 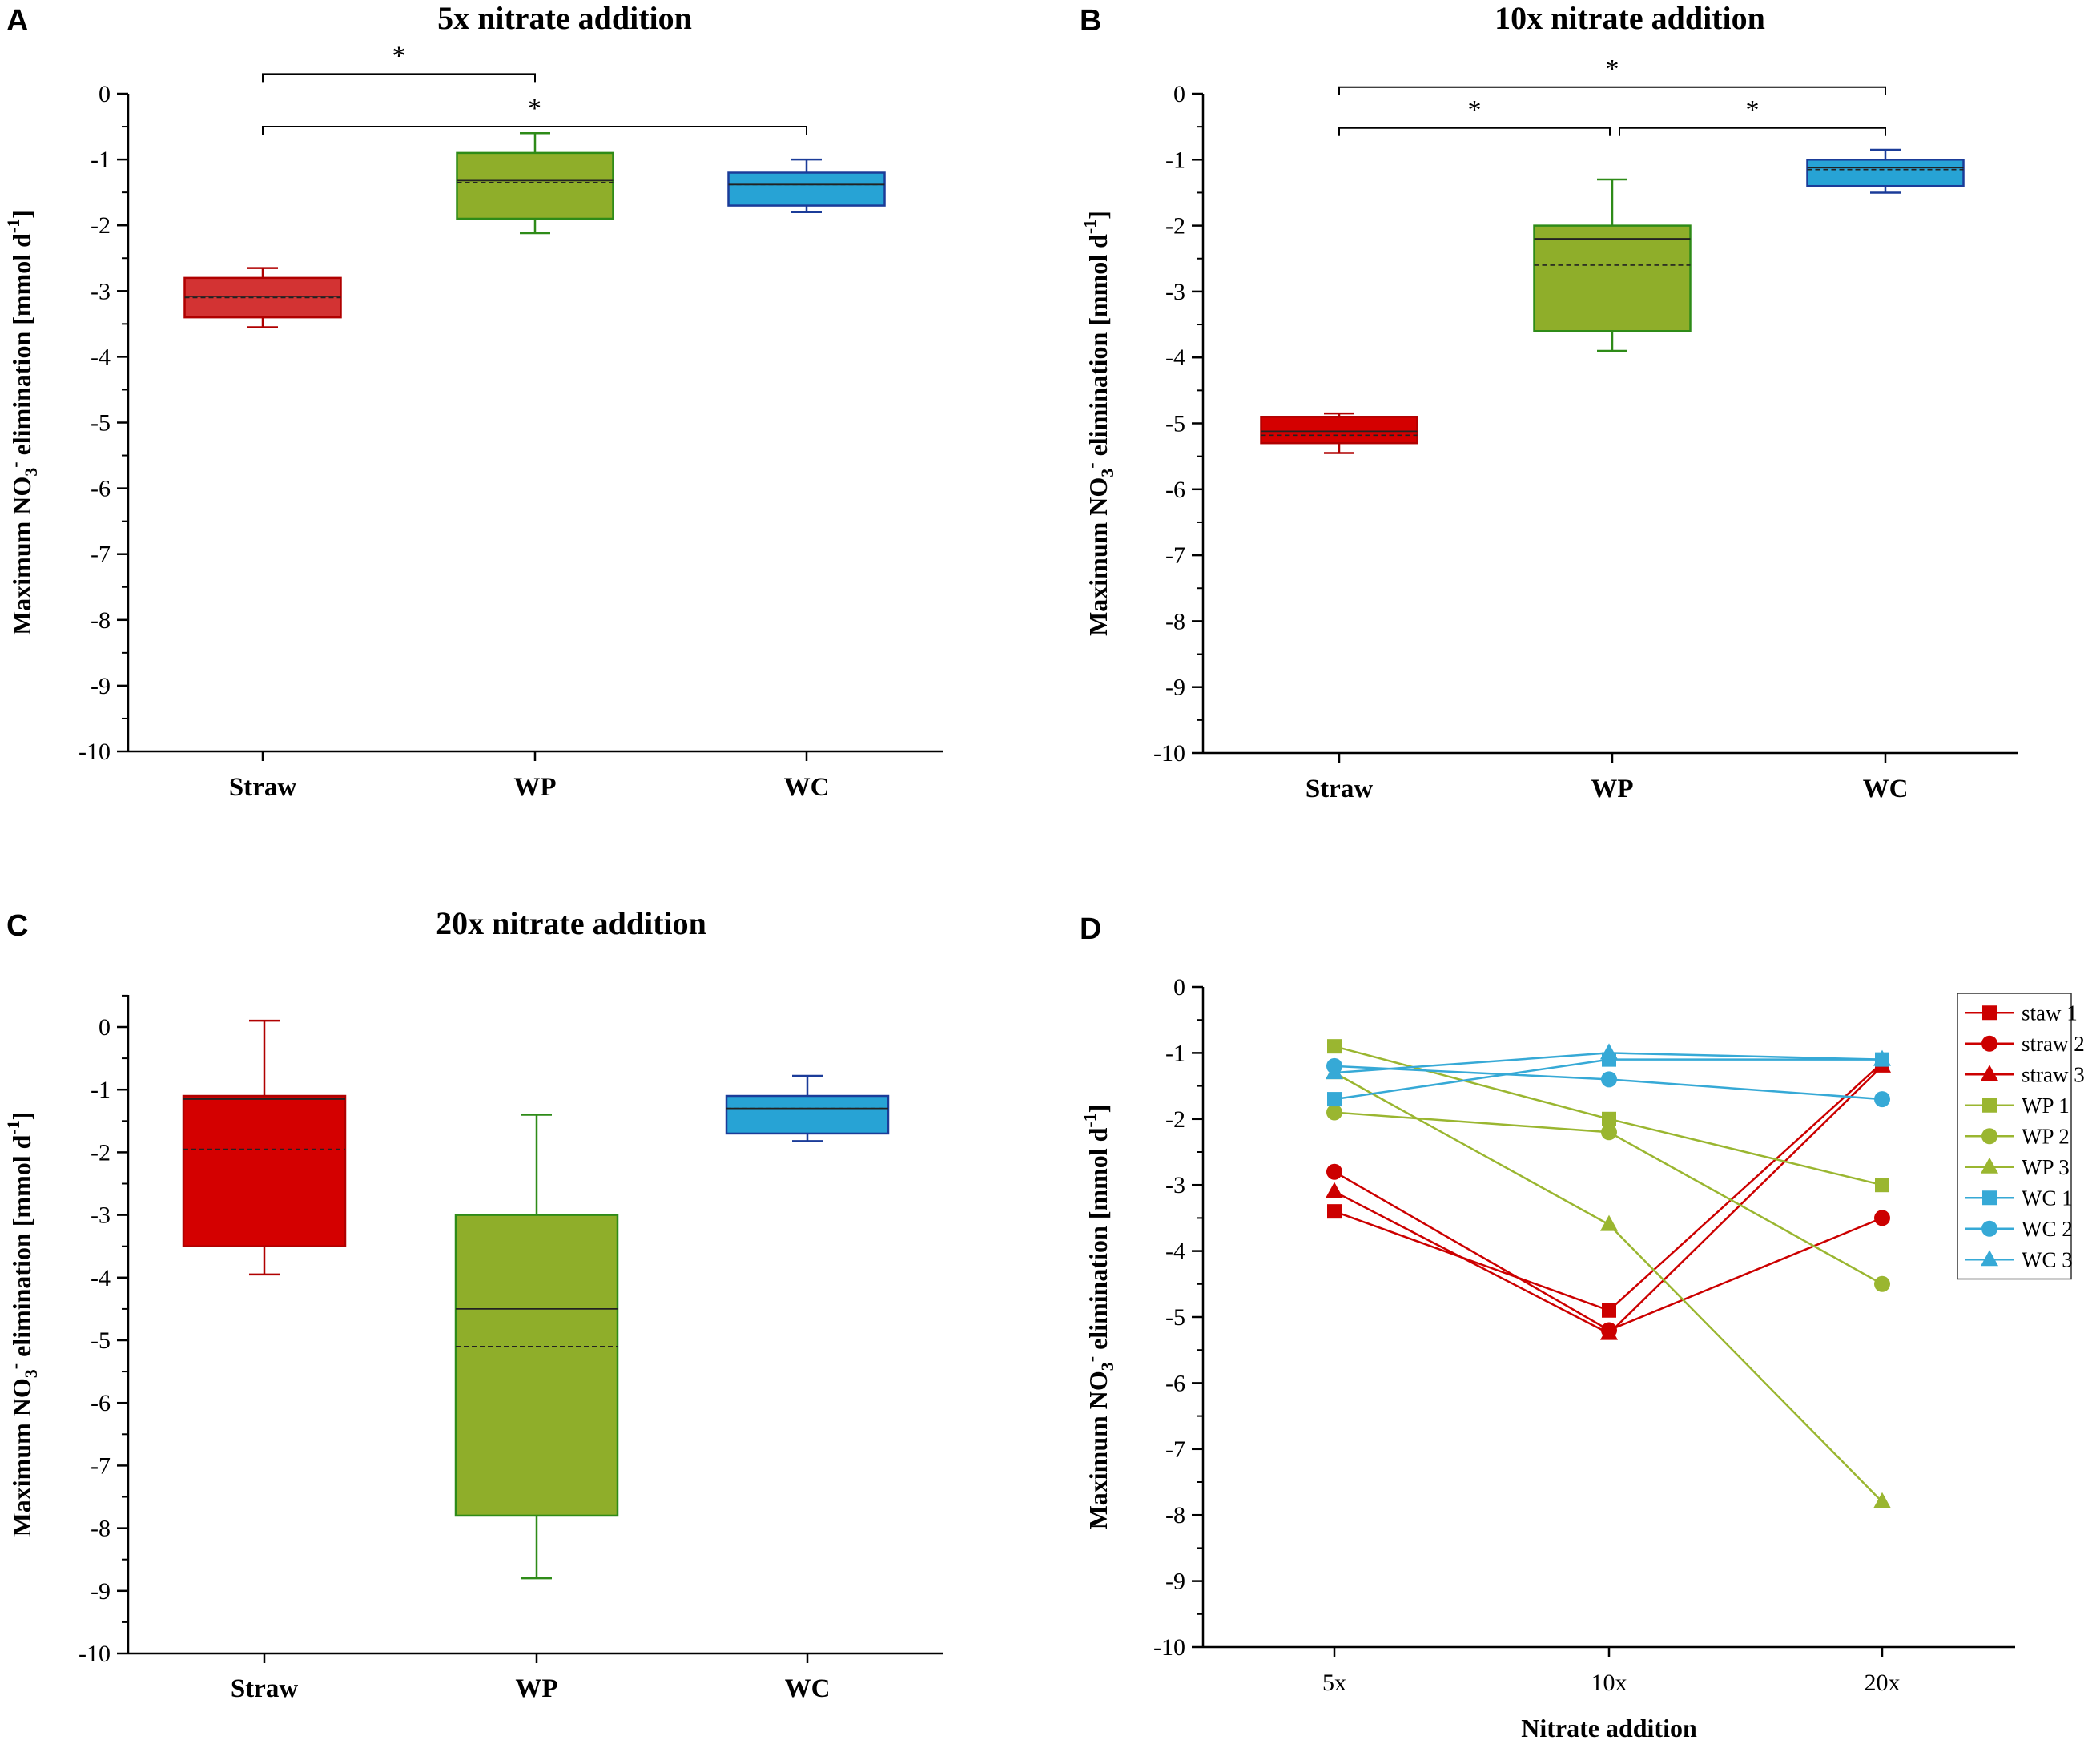 I want to click on panel-letter: C, so click(x=17, y=926).